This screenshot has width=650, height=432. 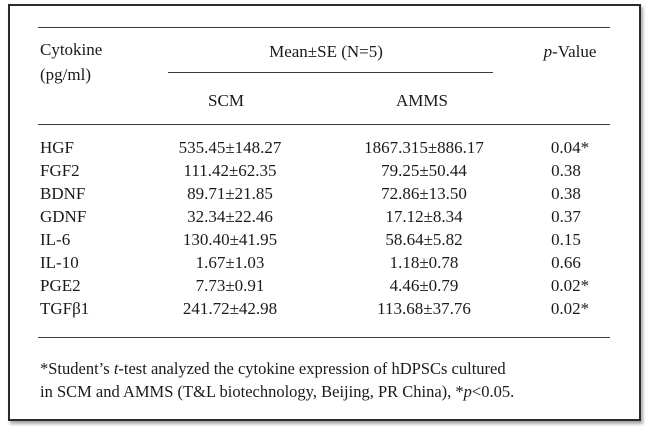 What do you see at coordinates (230, 308) in the screenshot?
I see `scm-cell: 241.72±42.98` at bounding box center [230, 308].